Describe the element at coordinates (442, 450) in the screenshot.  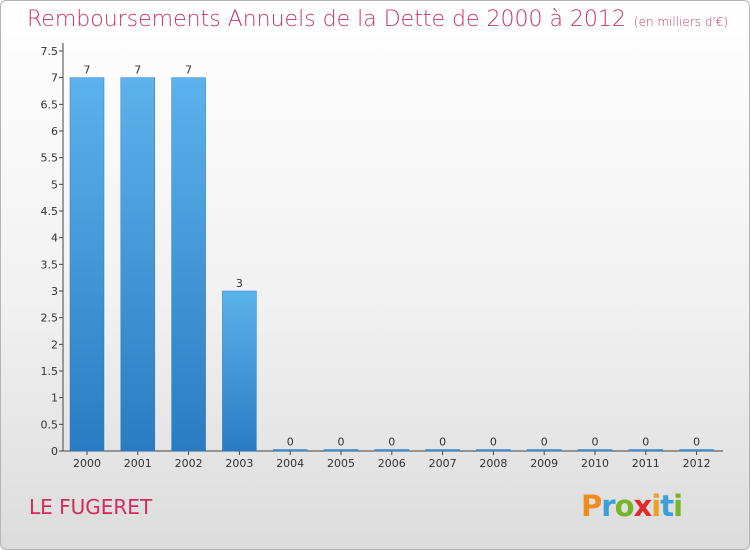
I see `bar-2007` at that location.